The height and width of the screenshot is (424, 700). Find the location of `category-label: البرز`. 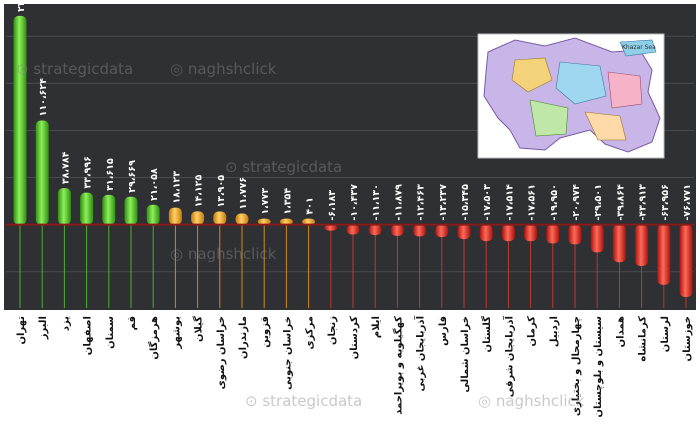

category-label: البرز is located at coordinates (43, 328).